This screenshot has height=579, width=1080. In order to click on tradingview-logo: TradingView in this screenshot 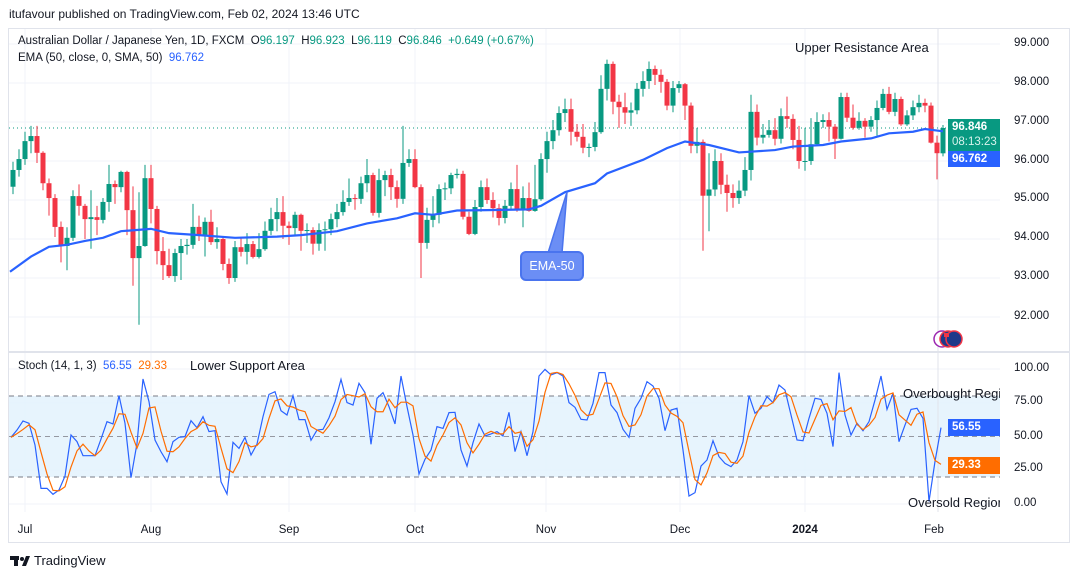, I will do `click(58, 560)`.